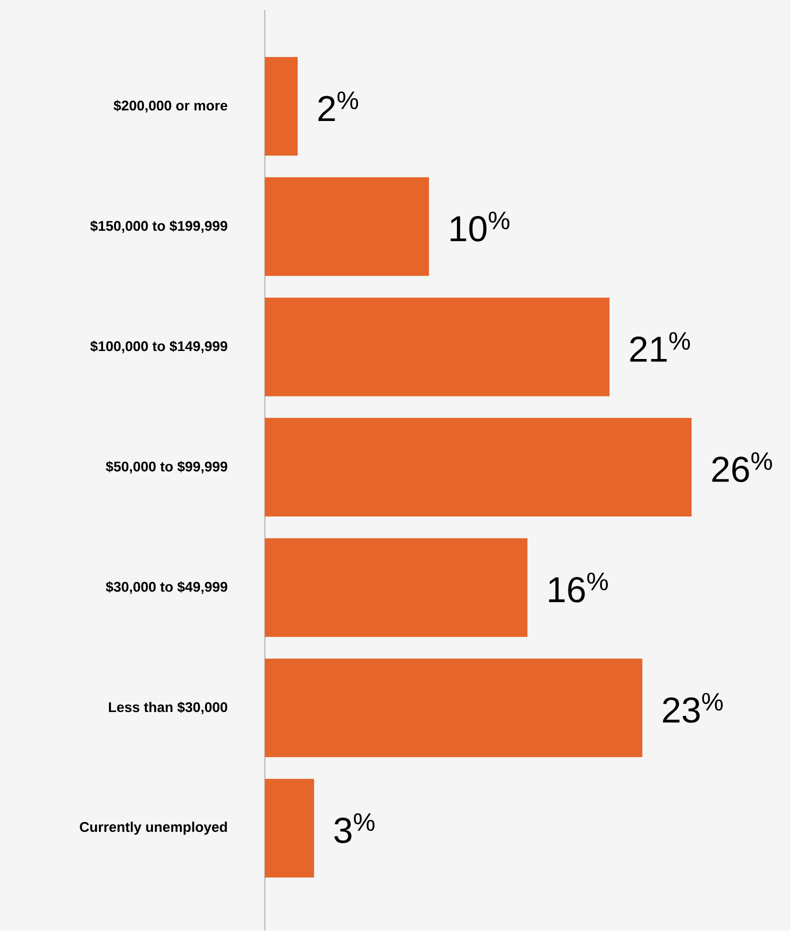 The image size is (791, 931). What do you see at coordinates (171, 106) in the screenshot?
I see `y-tick-label: $200,000 or more` at bounding box center [171, 106].